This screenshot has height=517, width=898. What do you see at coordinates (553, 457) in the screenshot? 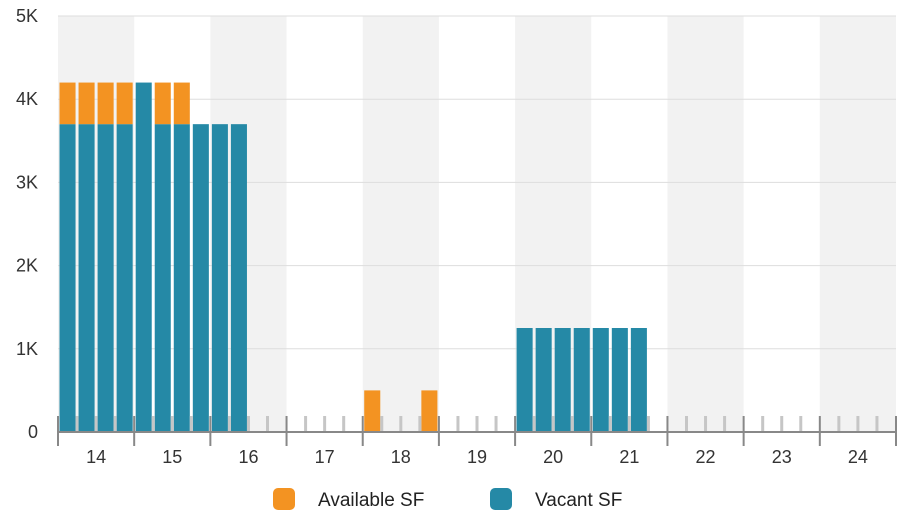
I see `x-tick-label: 20` at bounding box center [553, 457].